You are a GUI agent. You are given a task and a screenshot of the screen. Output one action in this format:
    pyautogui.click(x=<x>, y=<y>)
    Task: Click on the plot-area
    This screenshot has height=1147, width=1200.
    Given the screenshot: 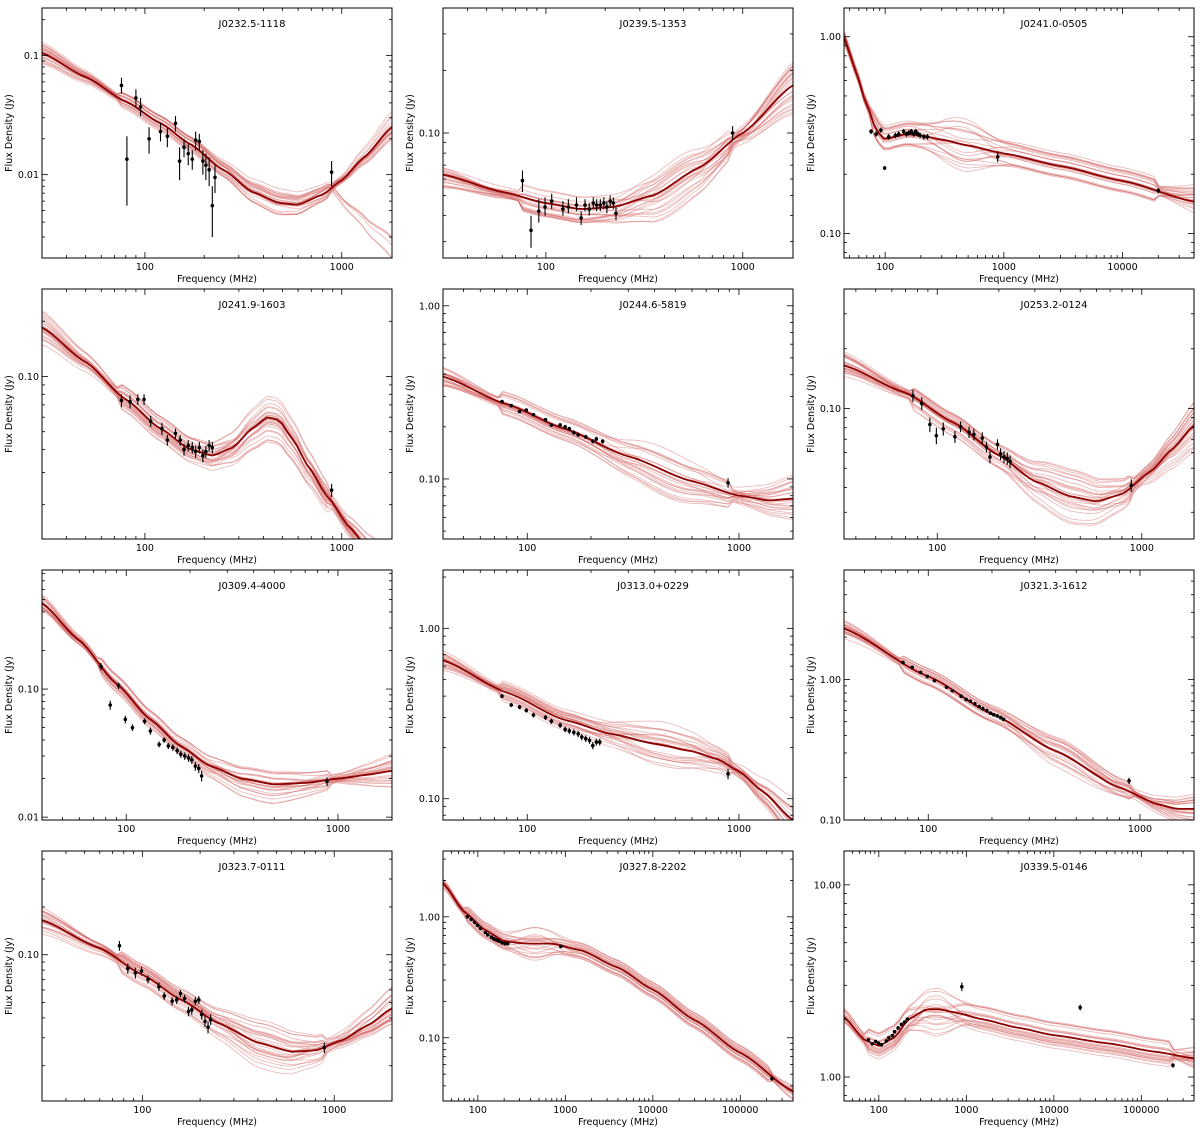 What is the action you would take?
    pyautogui.click(x=217, y=991)
    